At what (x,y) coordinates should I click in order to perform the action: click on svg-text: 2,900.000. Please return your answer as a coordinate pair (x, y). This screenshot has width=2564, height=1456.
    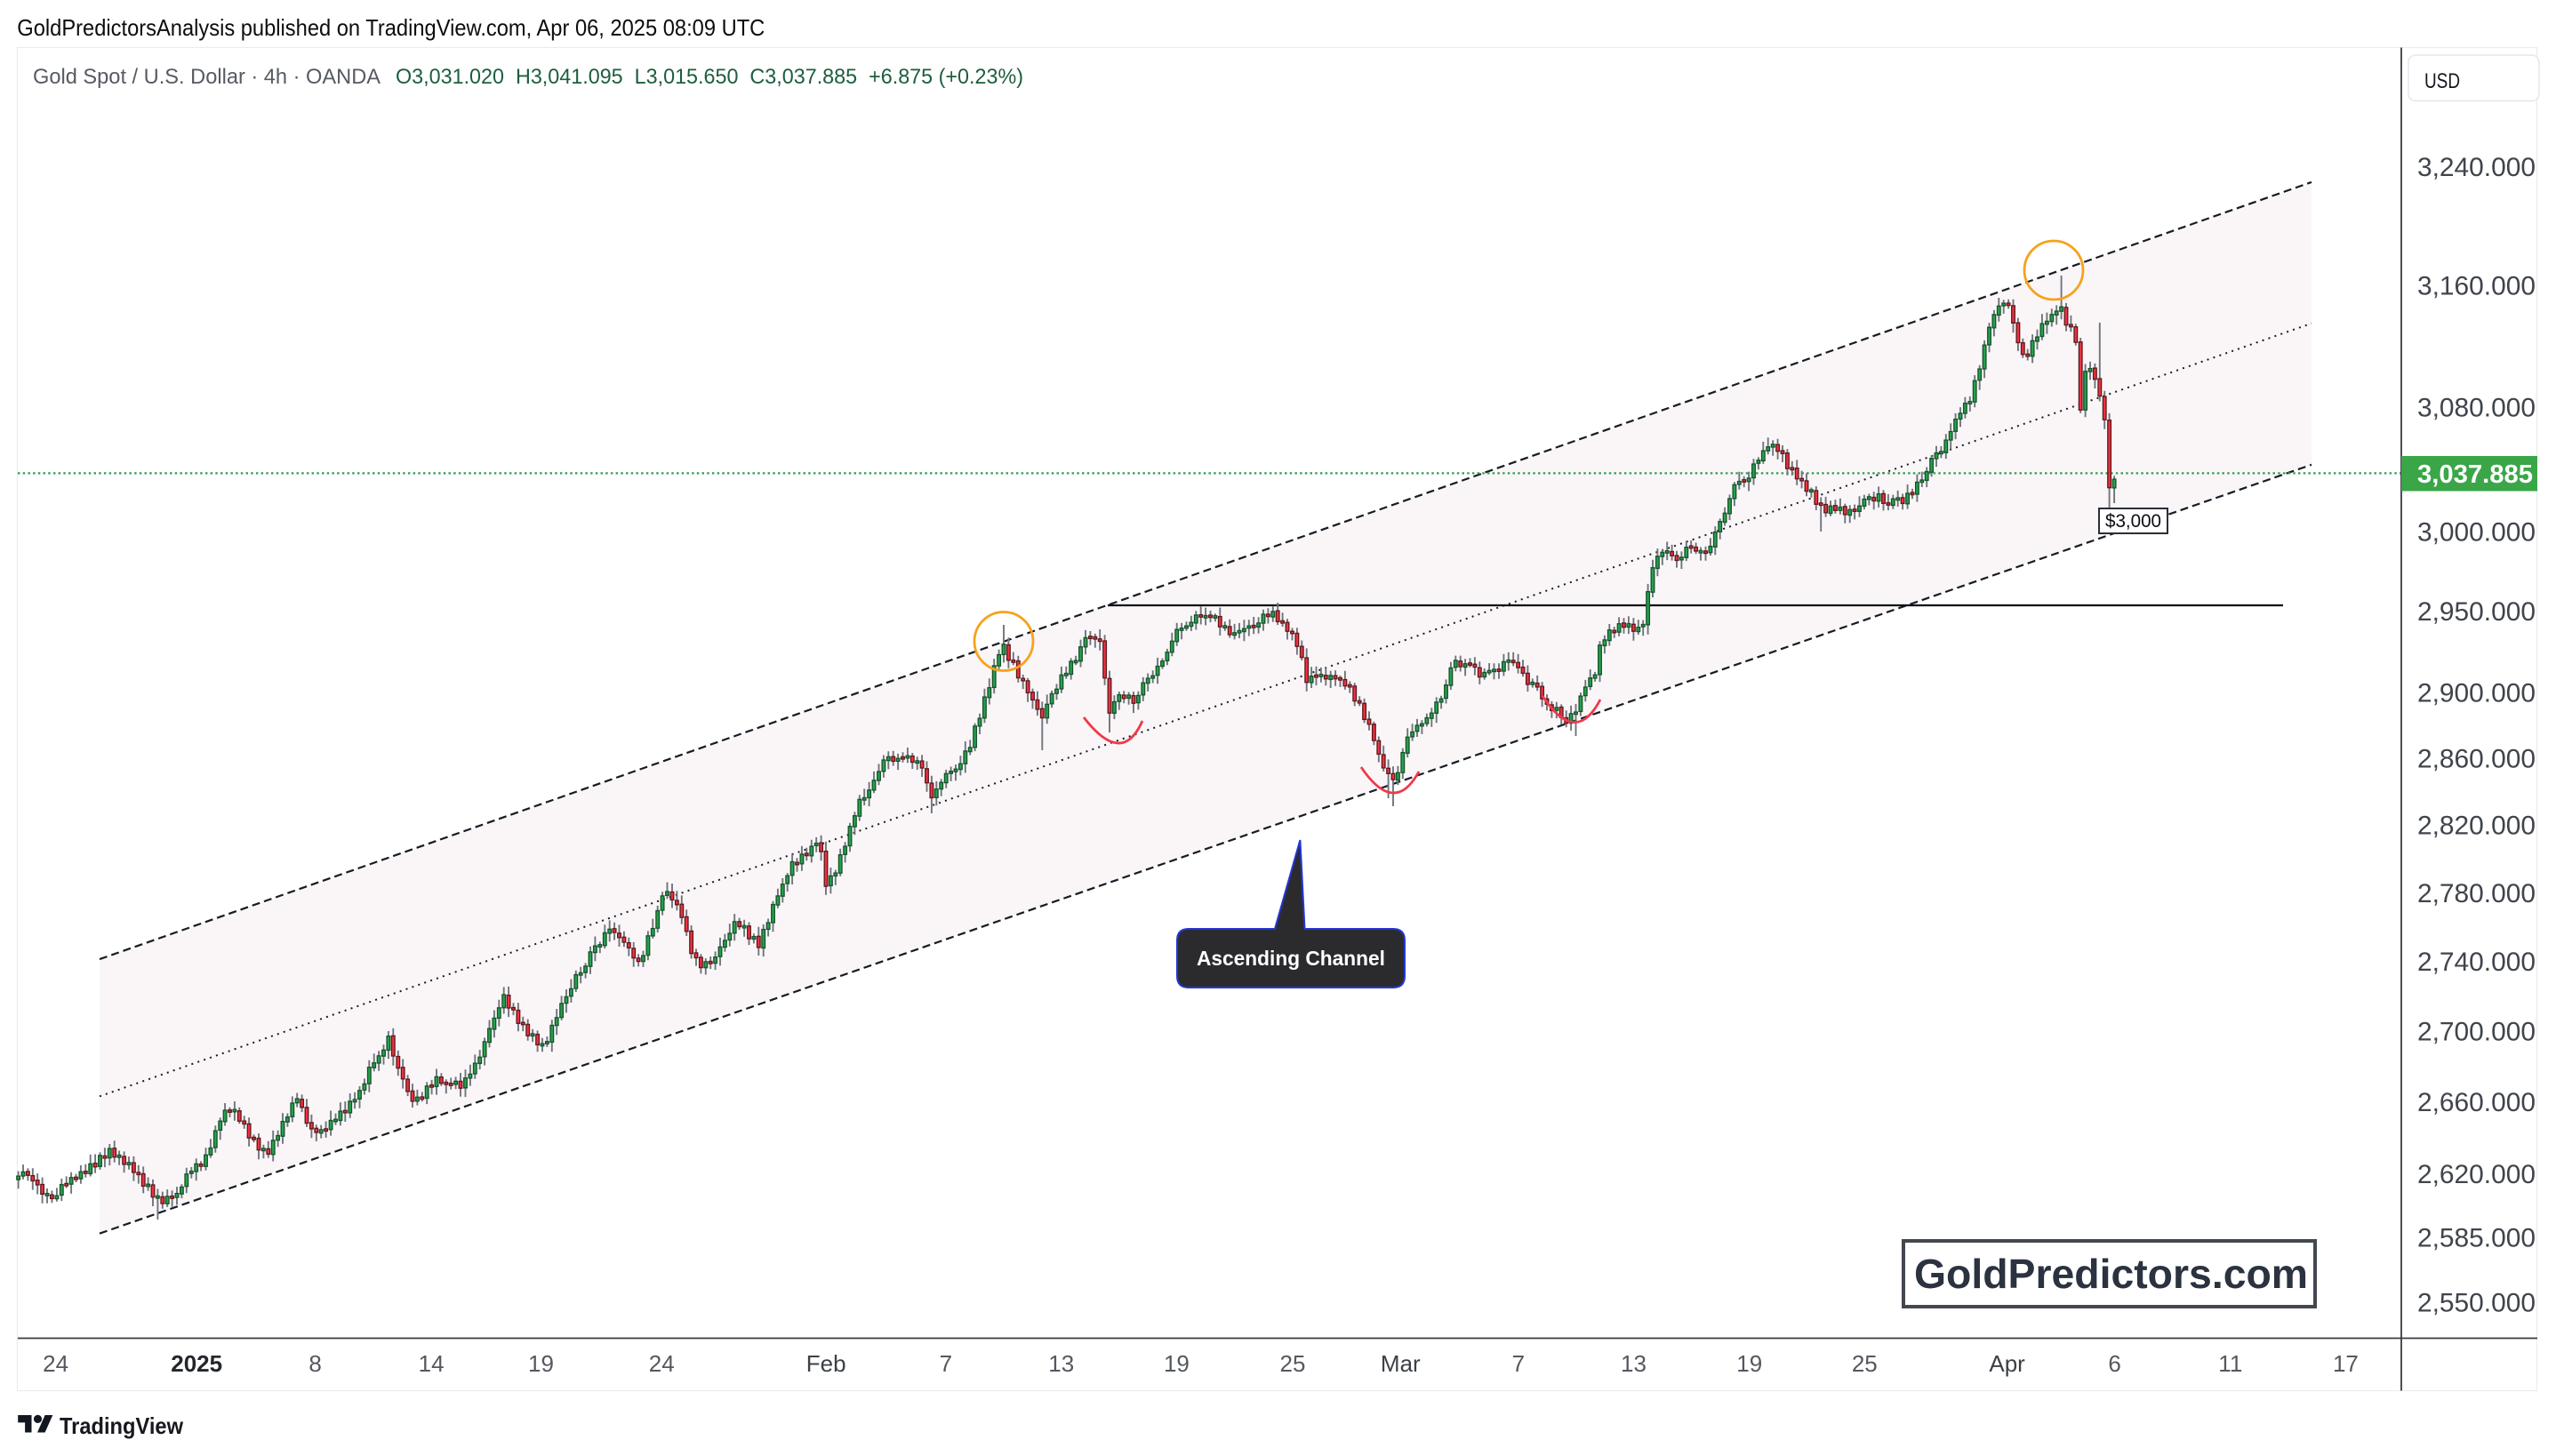
    Looking at the image, I should click on (2476, 693).